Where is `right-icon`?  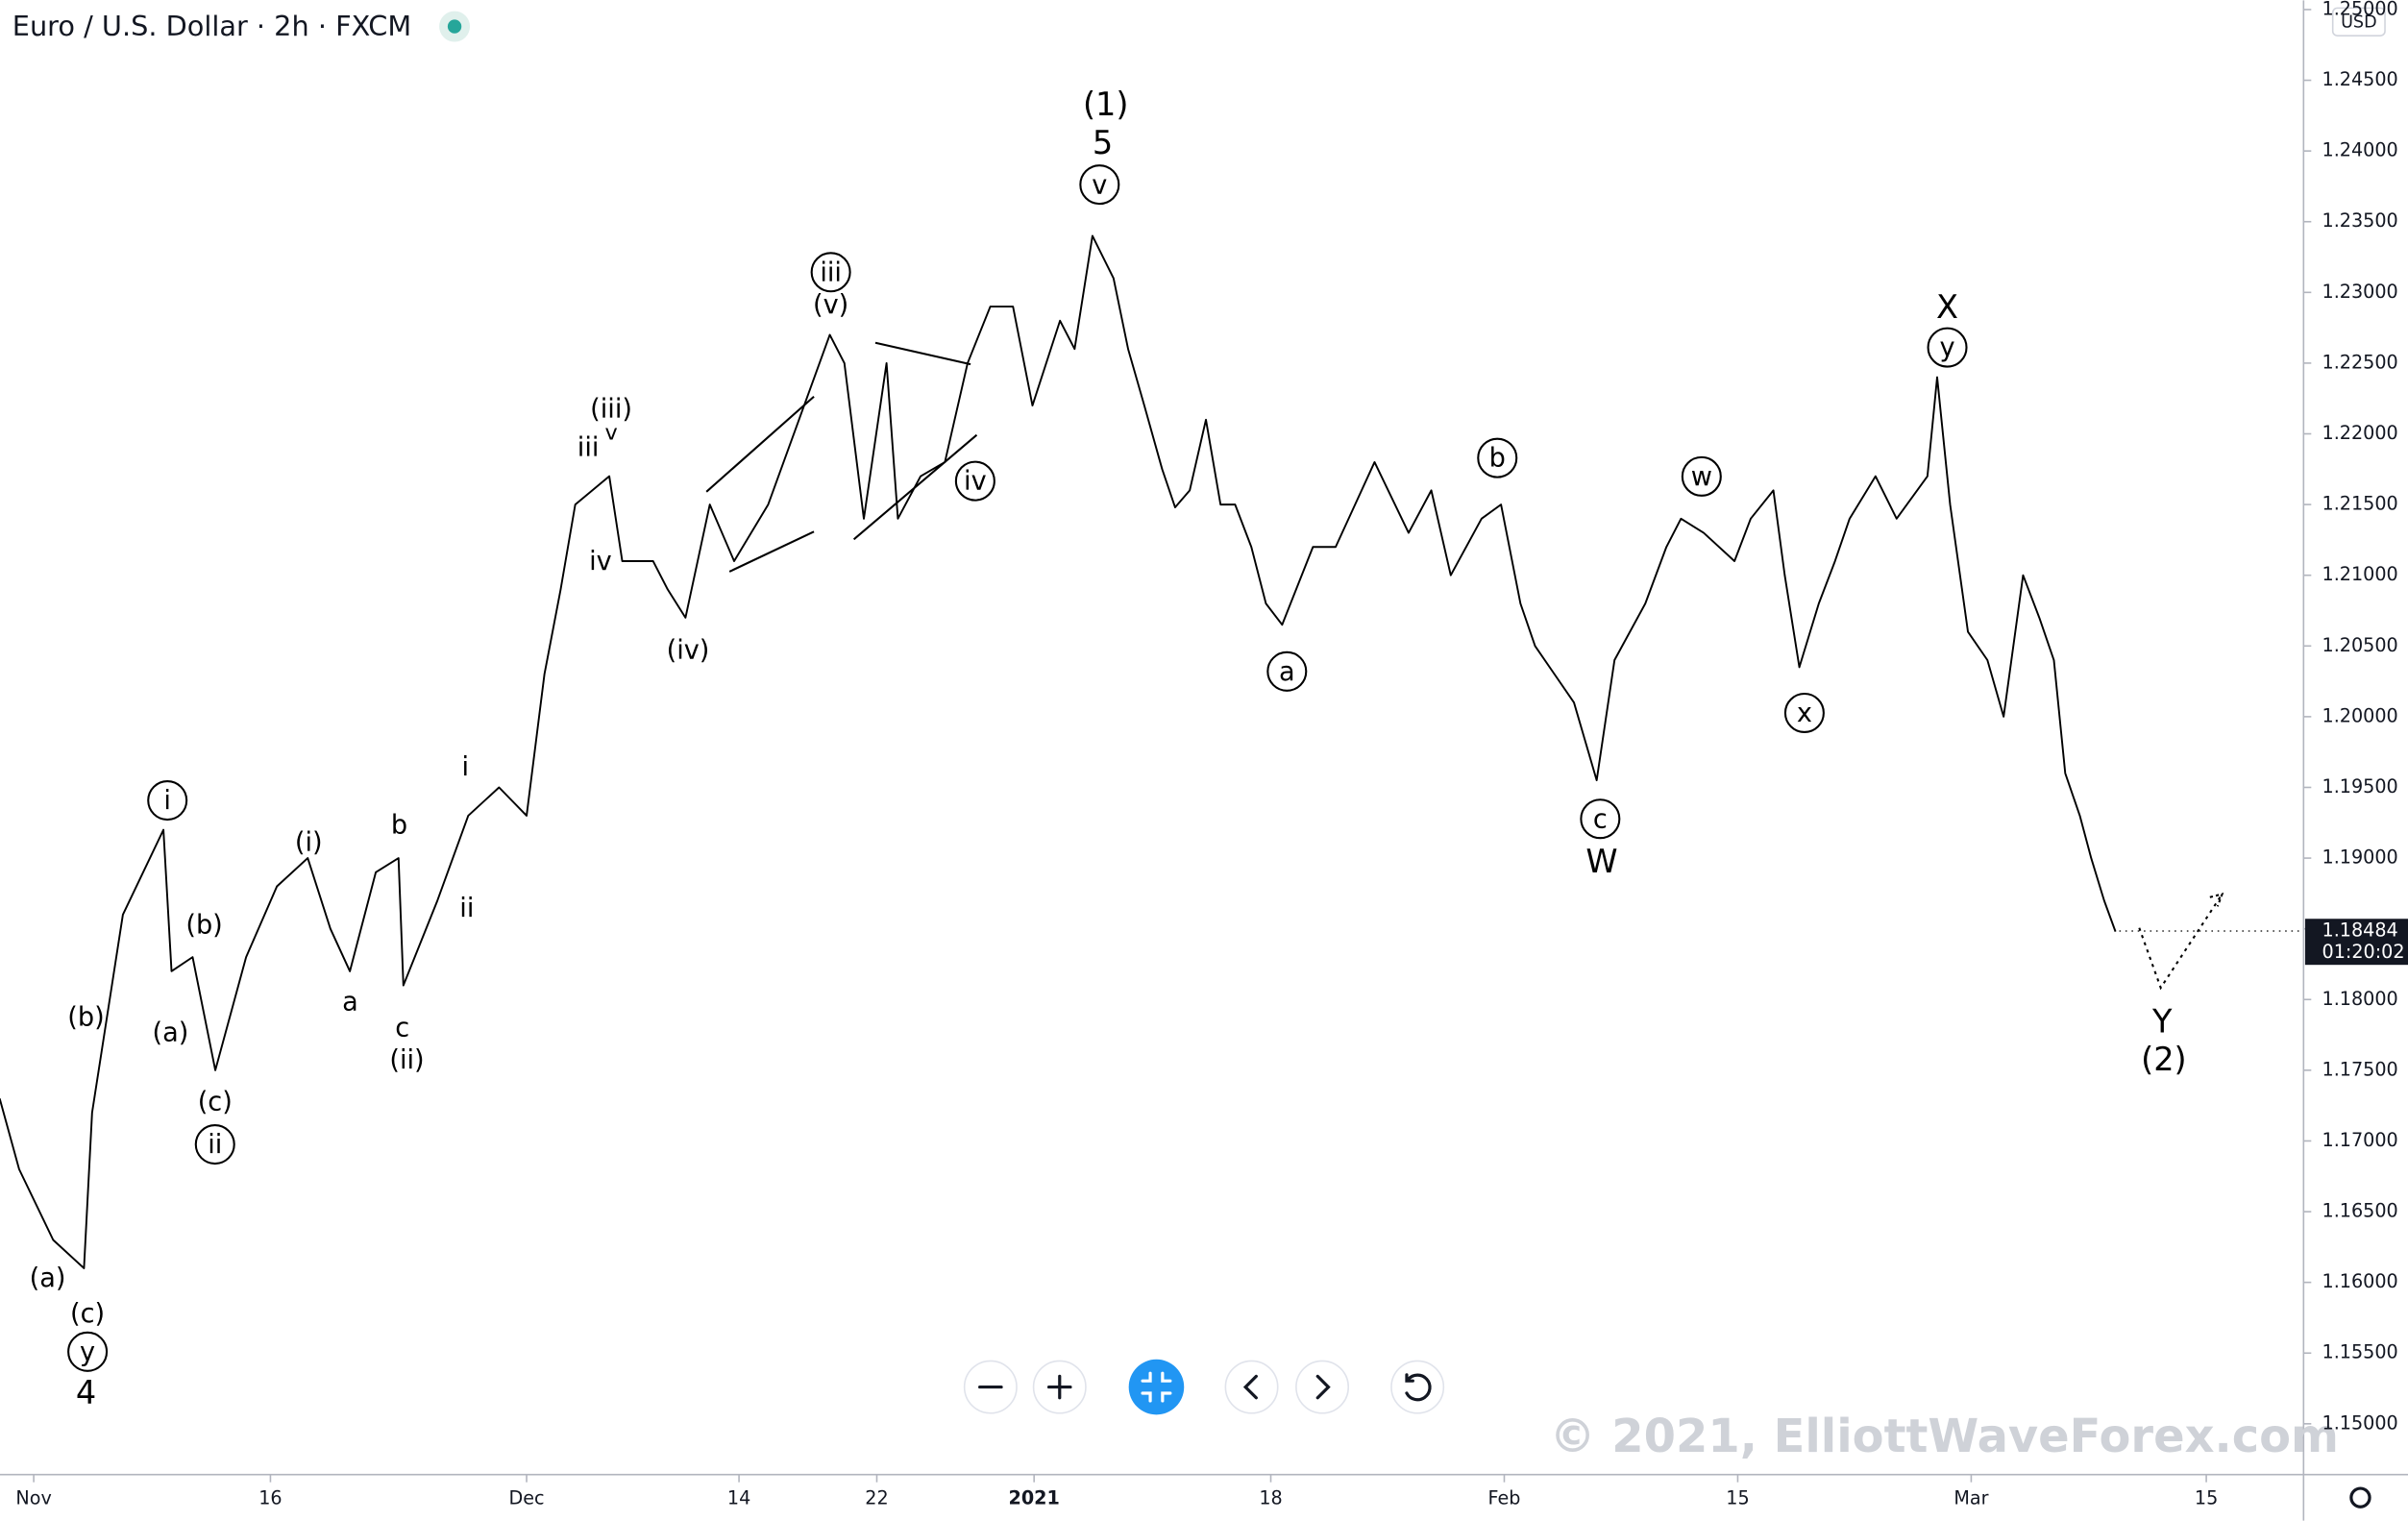
right-icon is located at coordinates (1323, 1387).